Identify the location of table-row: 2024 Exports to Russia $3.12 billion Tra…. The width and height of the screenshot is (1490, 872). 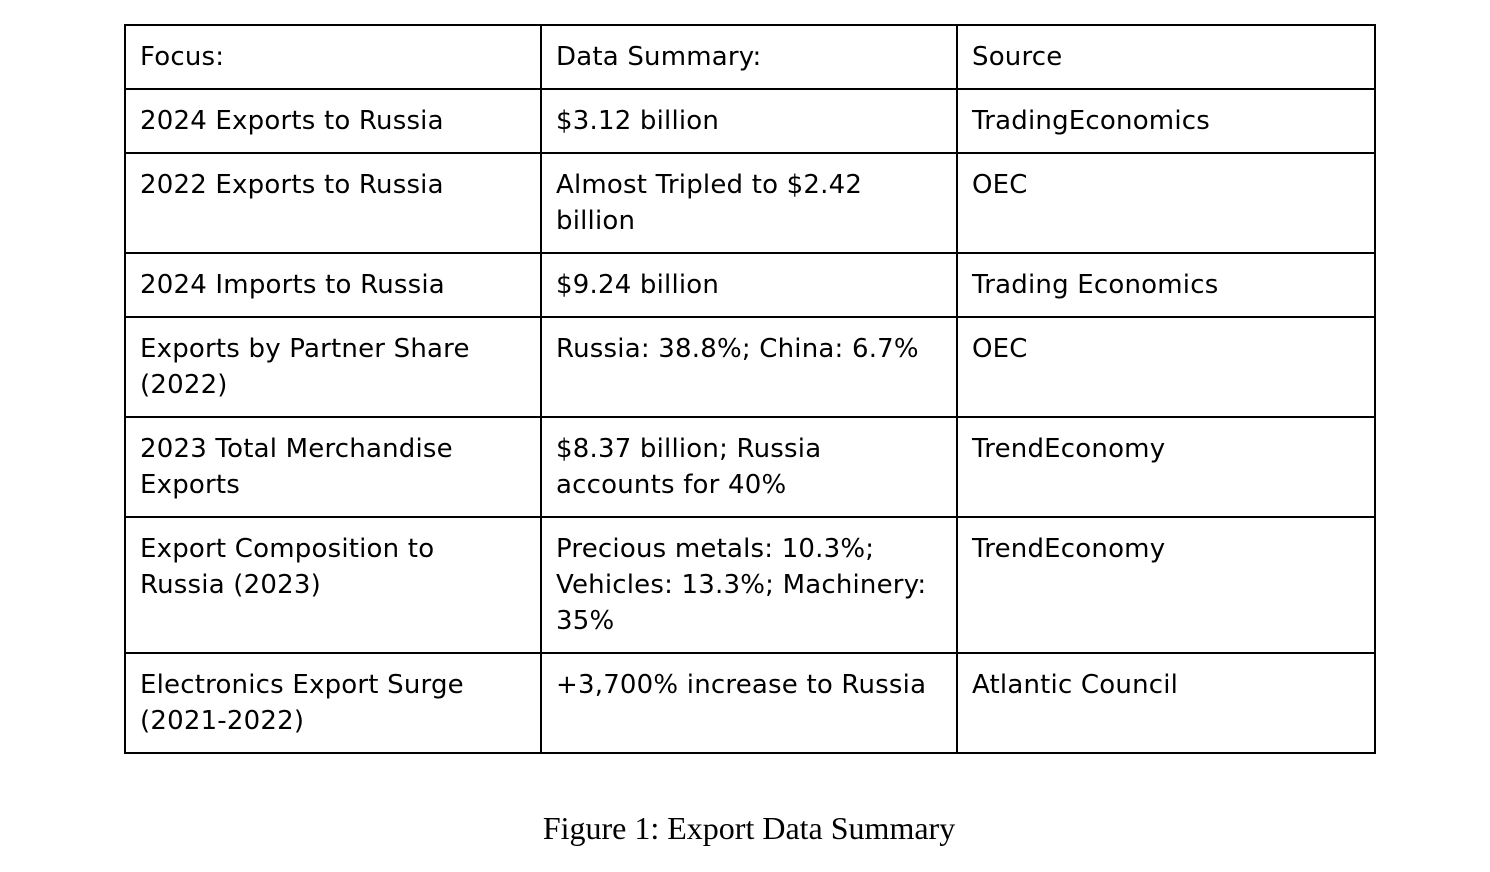
(750, 121).